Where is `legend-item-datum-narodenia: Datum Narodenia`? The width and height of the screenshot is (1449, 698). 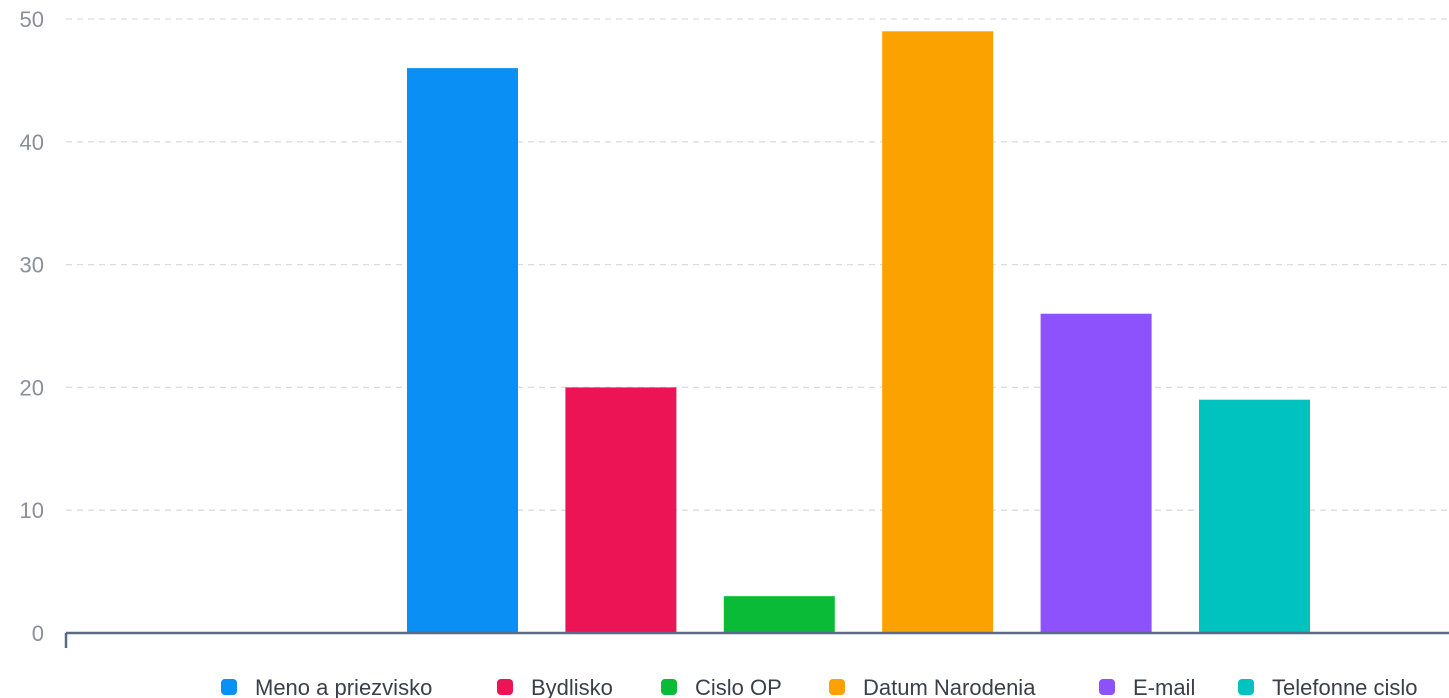 legend-item-datum-narodenia: Datum Narodenia is located at coordinates (932, 686).